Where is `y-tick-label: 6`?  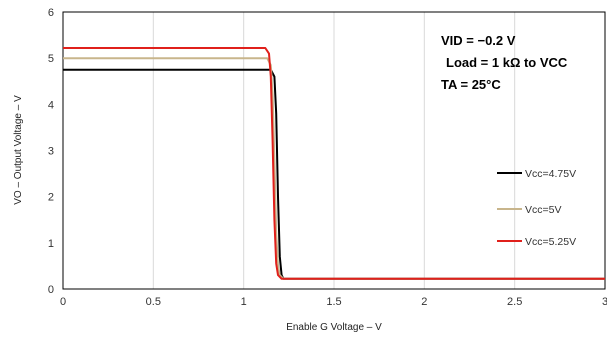 y-tick-label: 6 is located at coordinates (51, 13).